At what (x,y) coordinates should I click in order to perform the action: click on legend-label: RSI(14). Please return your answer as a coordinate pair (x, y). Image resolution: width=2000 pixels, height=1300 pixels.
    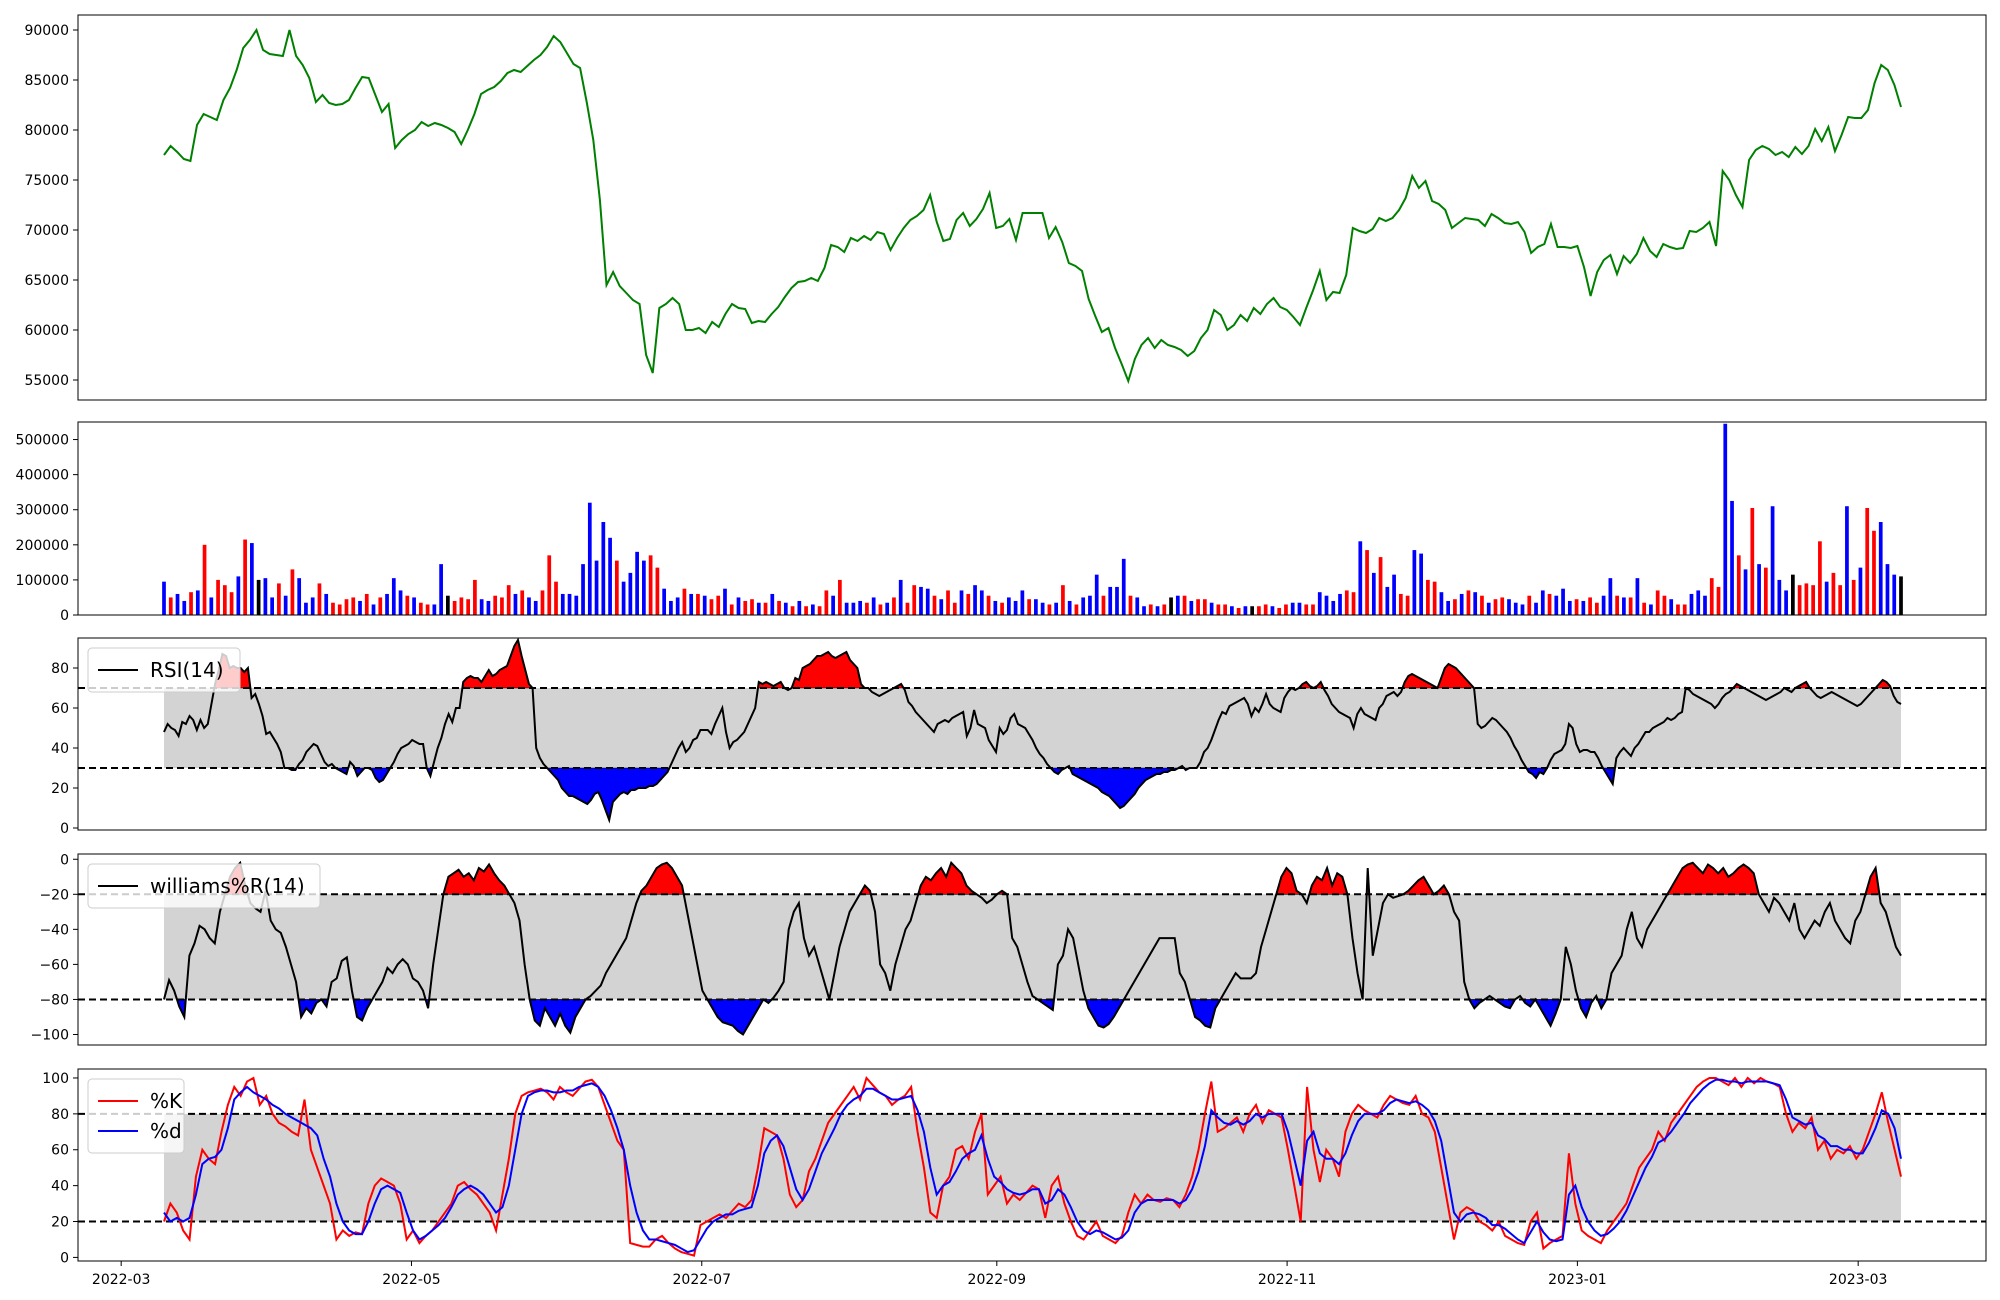
    Looking at the image, I should click on (187, 670).